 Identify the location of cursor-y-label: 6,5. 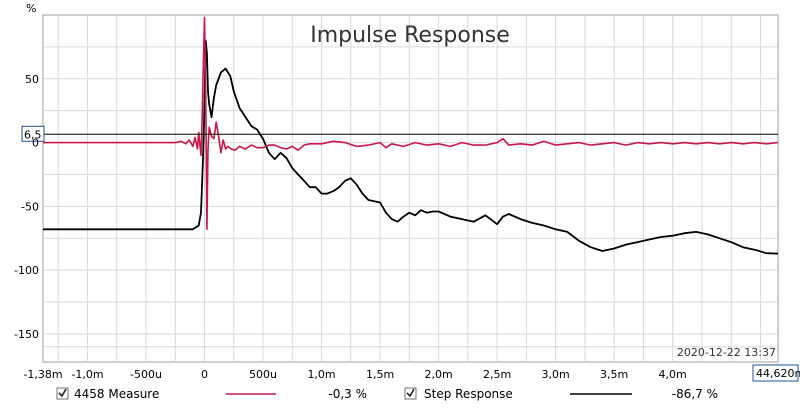
(33, 134).